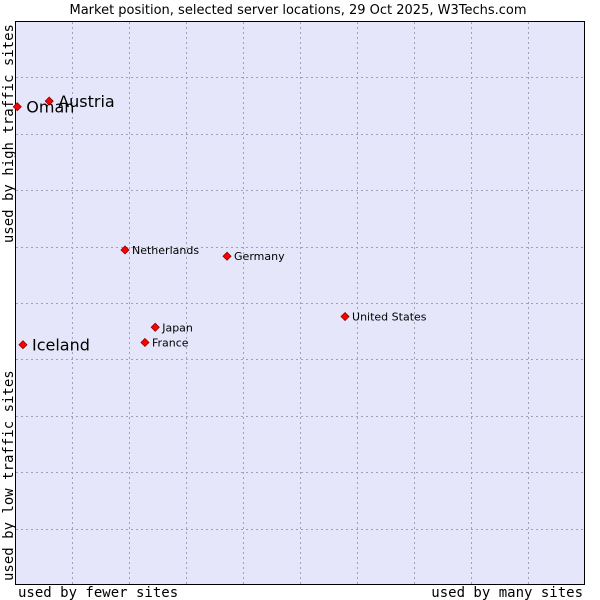  Describe the element at coordinates (165, 250) in the screenshot. I see `point-label: Netherlands` at that location.